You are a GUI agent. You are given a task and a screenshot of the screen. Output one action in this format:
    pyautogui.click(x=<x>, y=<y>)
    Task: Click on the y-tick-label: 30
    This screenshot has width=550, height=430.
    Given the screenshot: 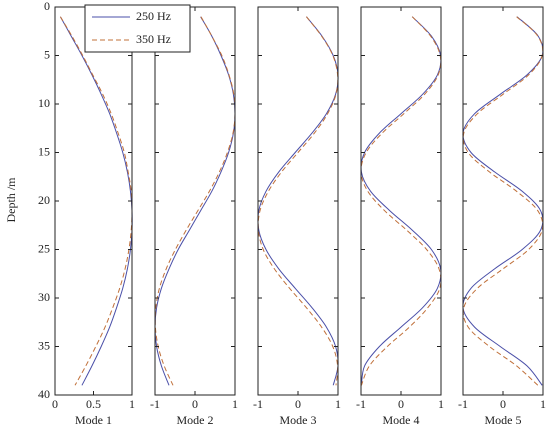 What is the action you would take?
    pyautogui.click(x=44, y=297)
    